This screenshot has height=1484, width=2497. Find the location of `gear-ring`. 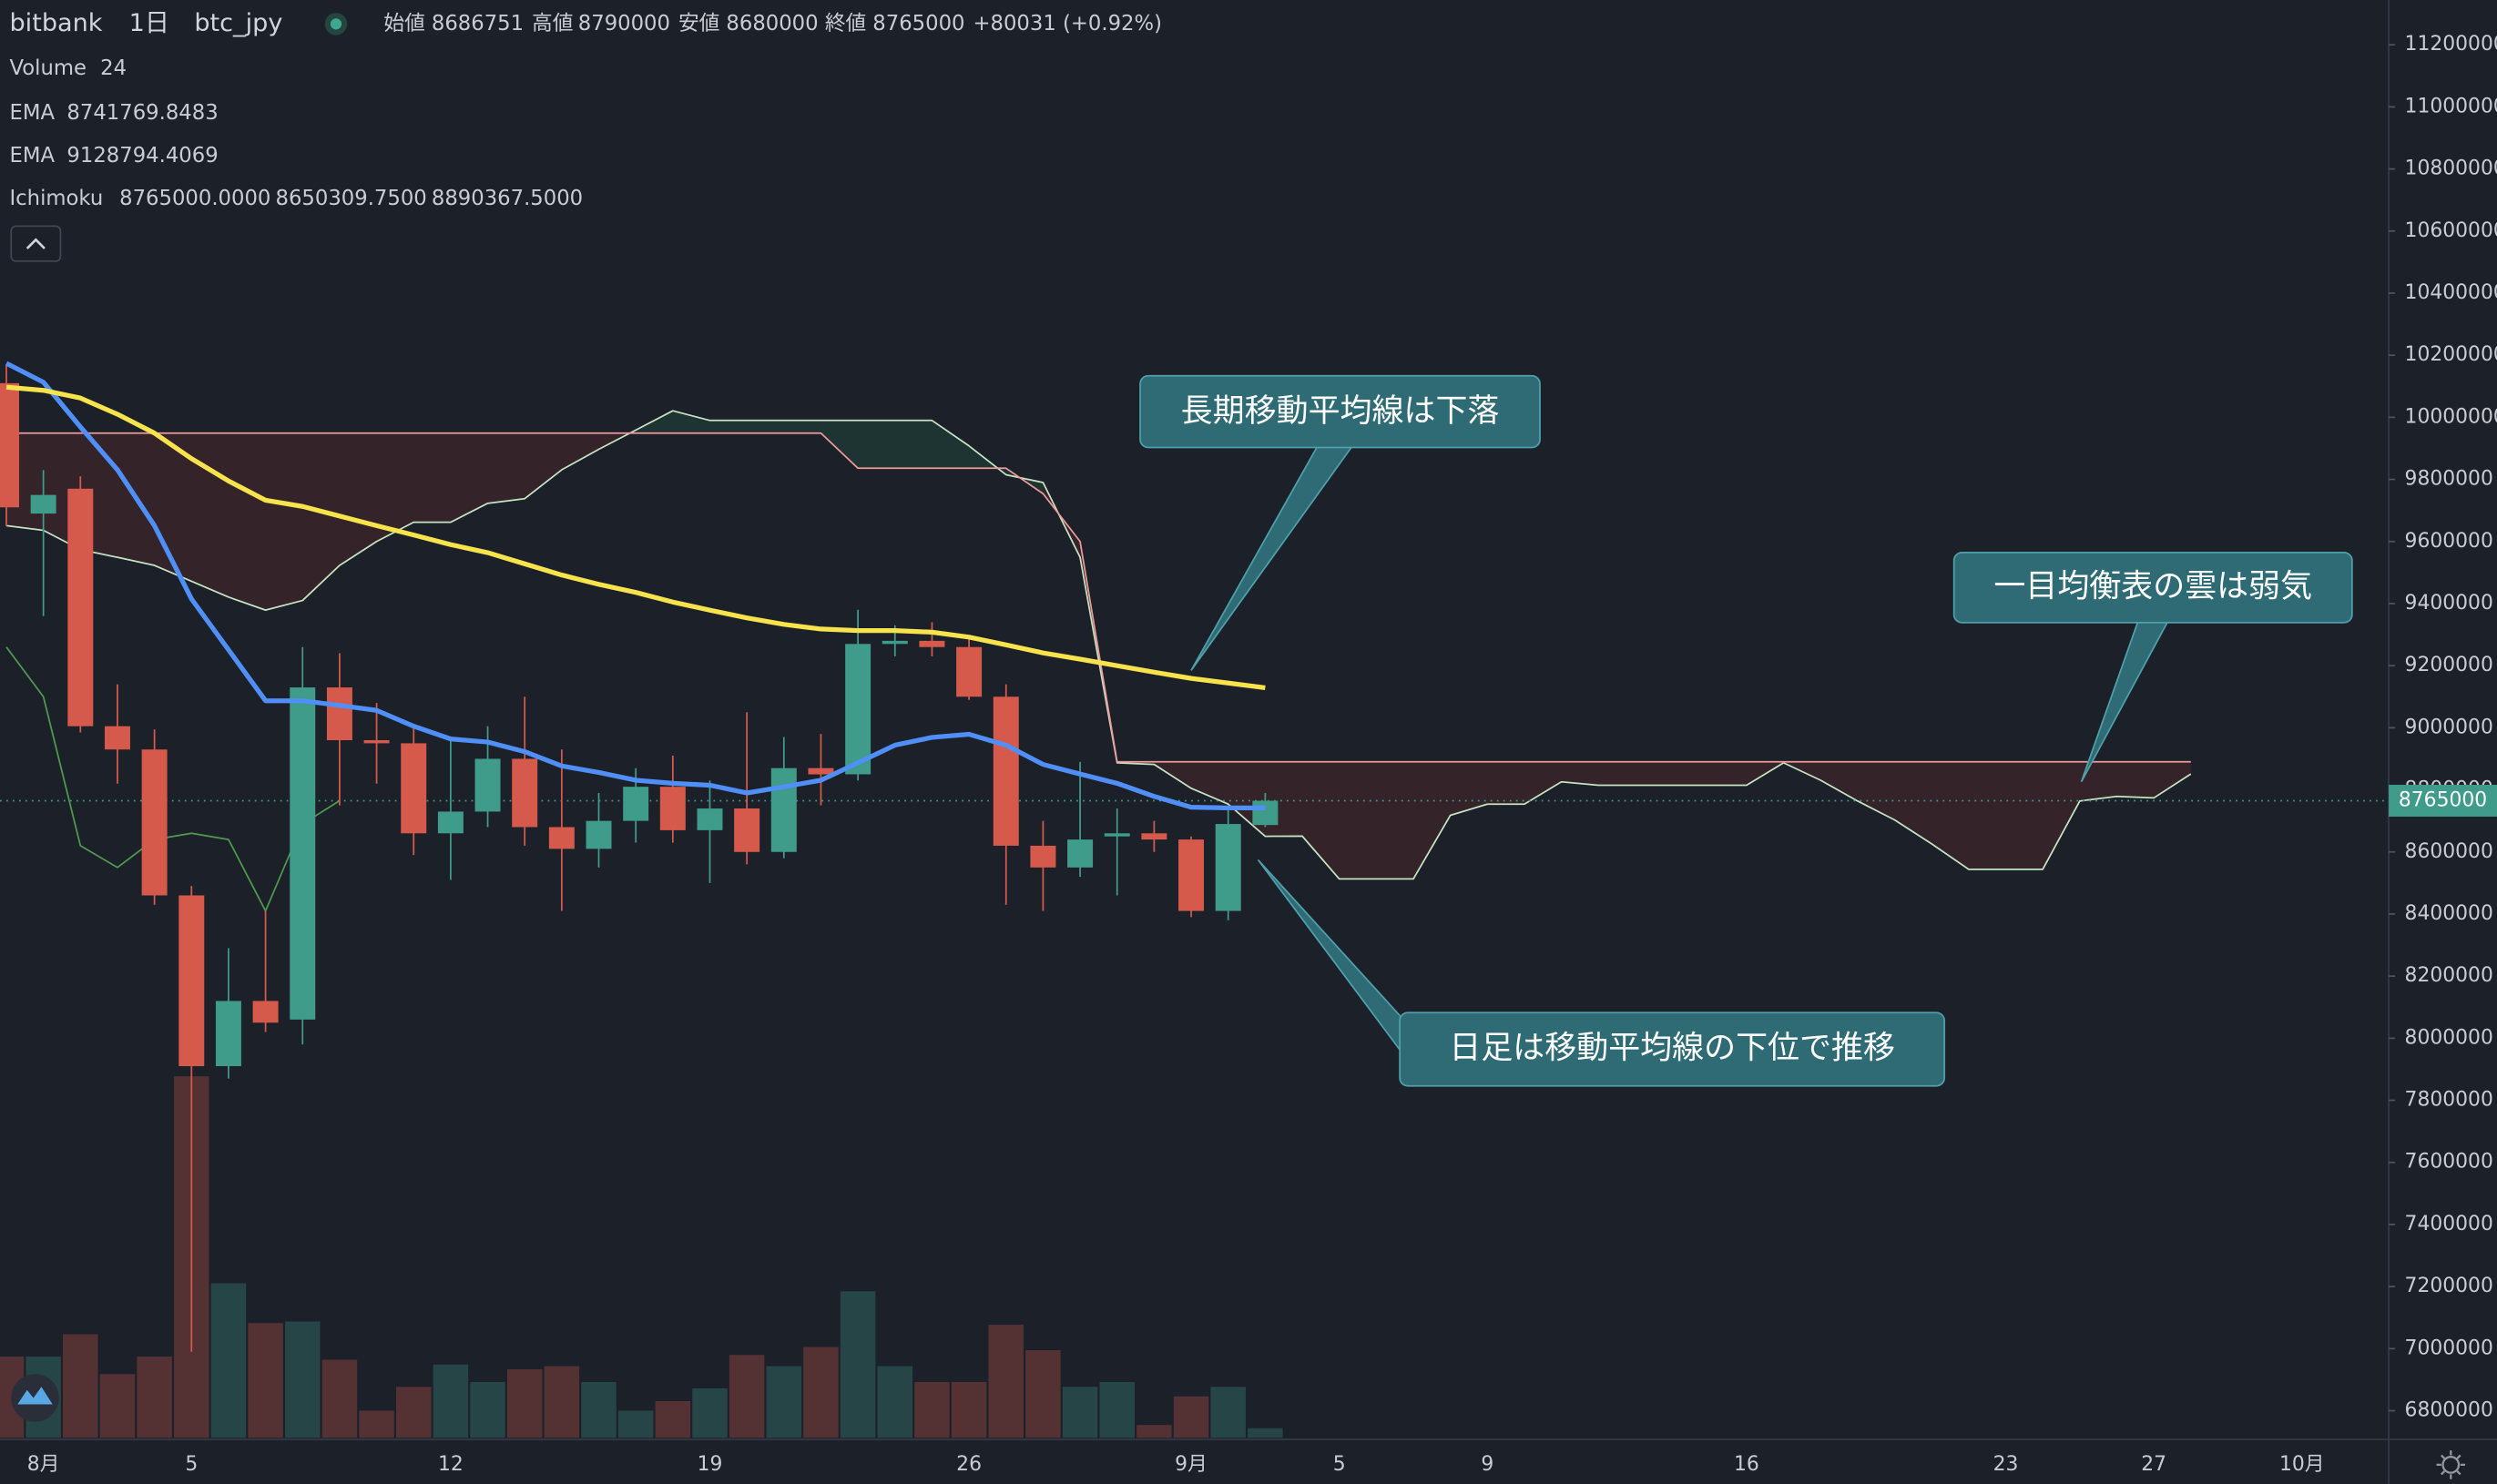

gear-ring is located at coordinates (2451, 1465).